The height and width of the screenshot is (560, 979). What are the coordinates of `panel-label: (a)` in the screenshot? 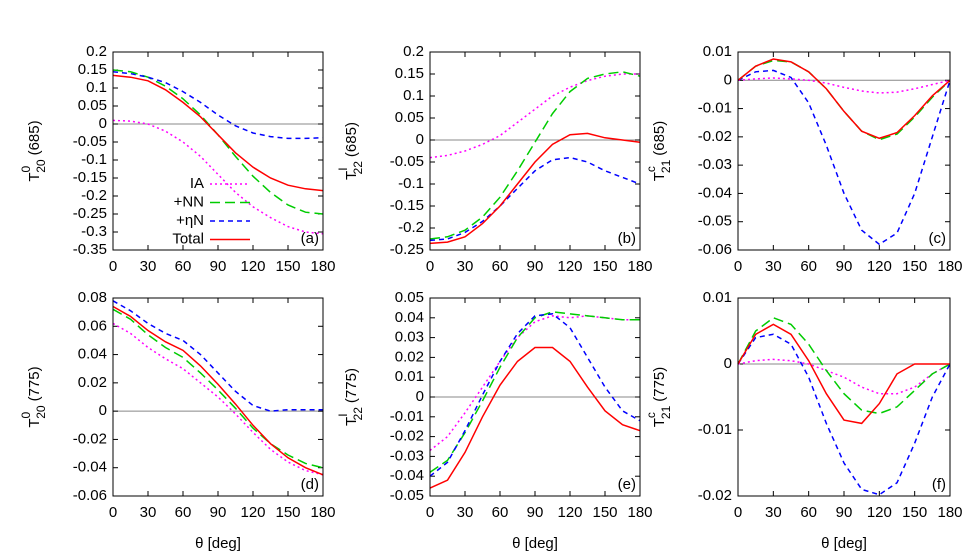 It's located at (310, 238).